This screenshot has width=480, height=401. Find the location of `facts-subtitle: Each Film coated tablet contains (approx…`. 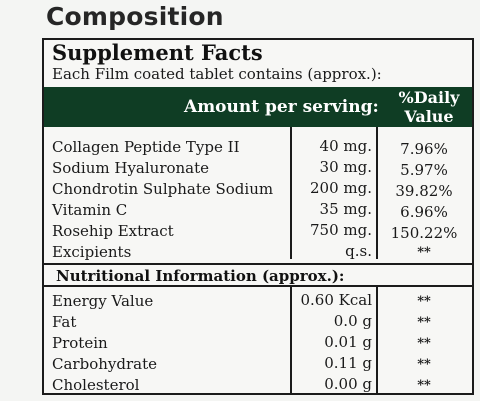

facts-subtitle: Each Film coated tablet contains (approx… is located at coordinates (217, 74).